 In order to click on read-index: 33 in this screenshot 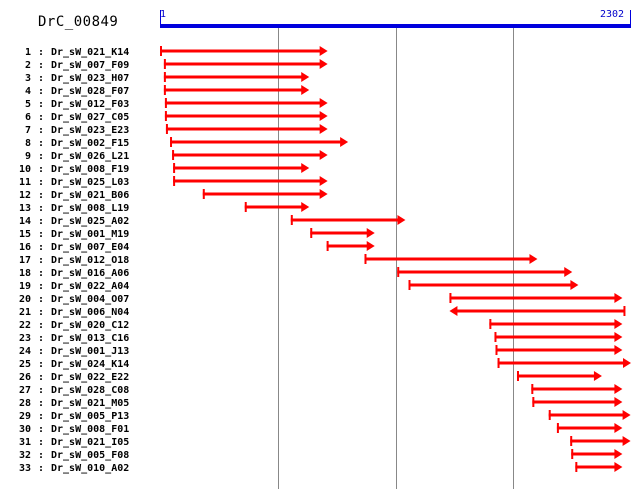, I will do `click(25, 468)`.